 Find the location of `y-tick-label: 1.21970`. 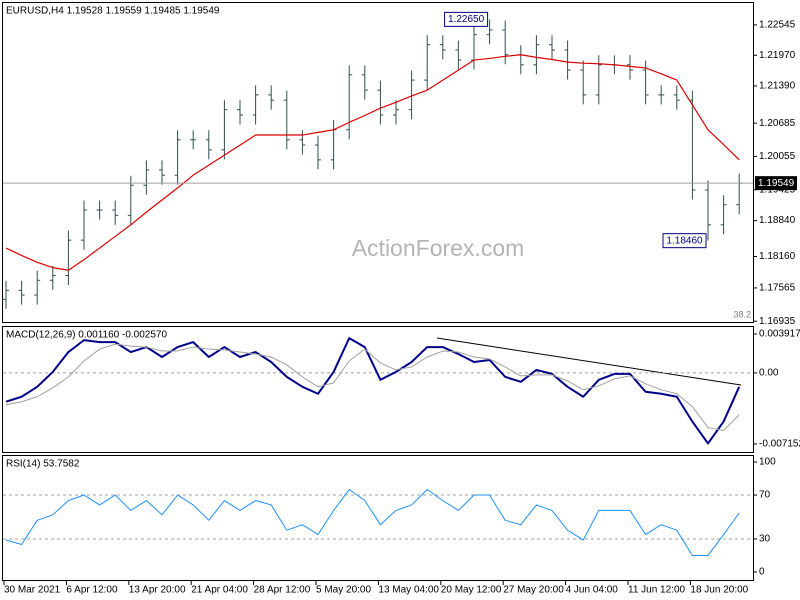

y-tick-label: 1.21970 is located at coordinates (777, 55).